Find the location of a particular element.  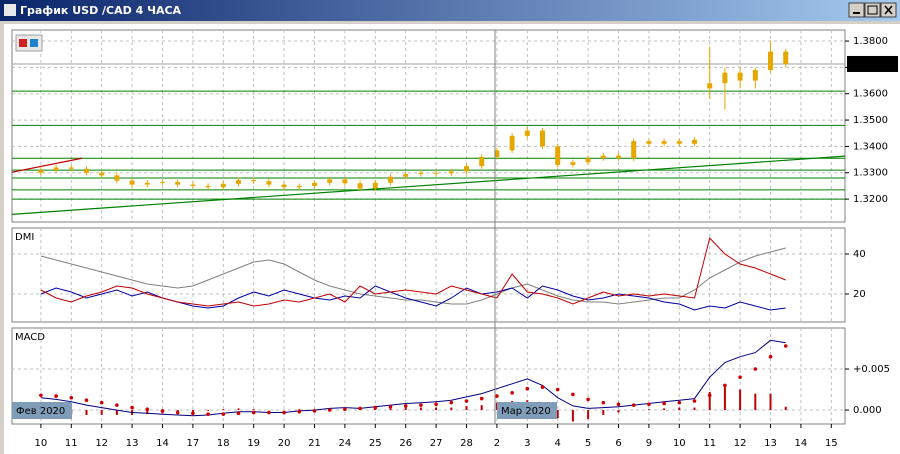

x-tick-label: 9 is located at coordinates (649, 443).